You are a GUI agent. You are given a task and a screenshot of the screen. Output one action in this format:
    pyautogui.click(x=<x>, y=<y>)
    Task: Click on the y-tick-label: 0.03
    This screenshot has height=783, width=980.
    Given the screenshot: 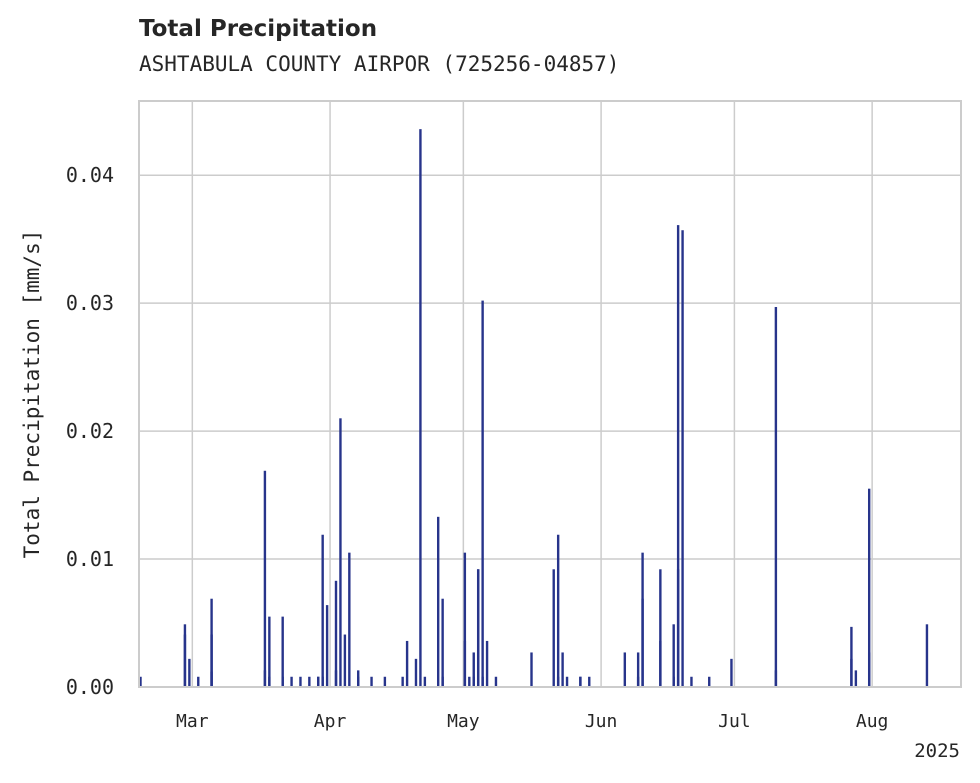 What is the action you would take?
    pyautogui.click(x=90, y=303)
    